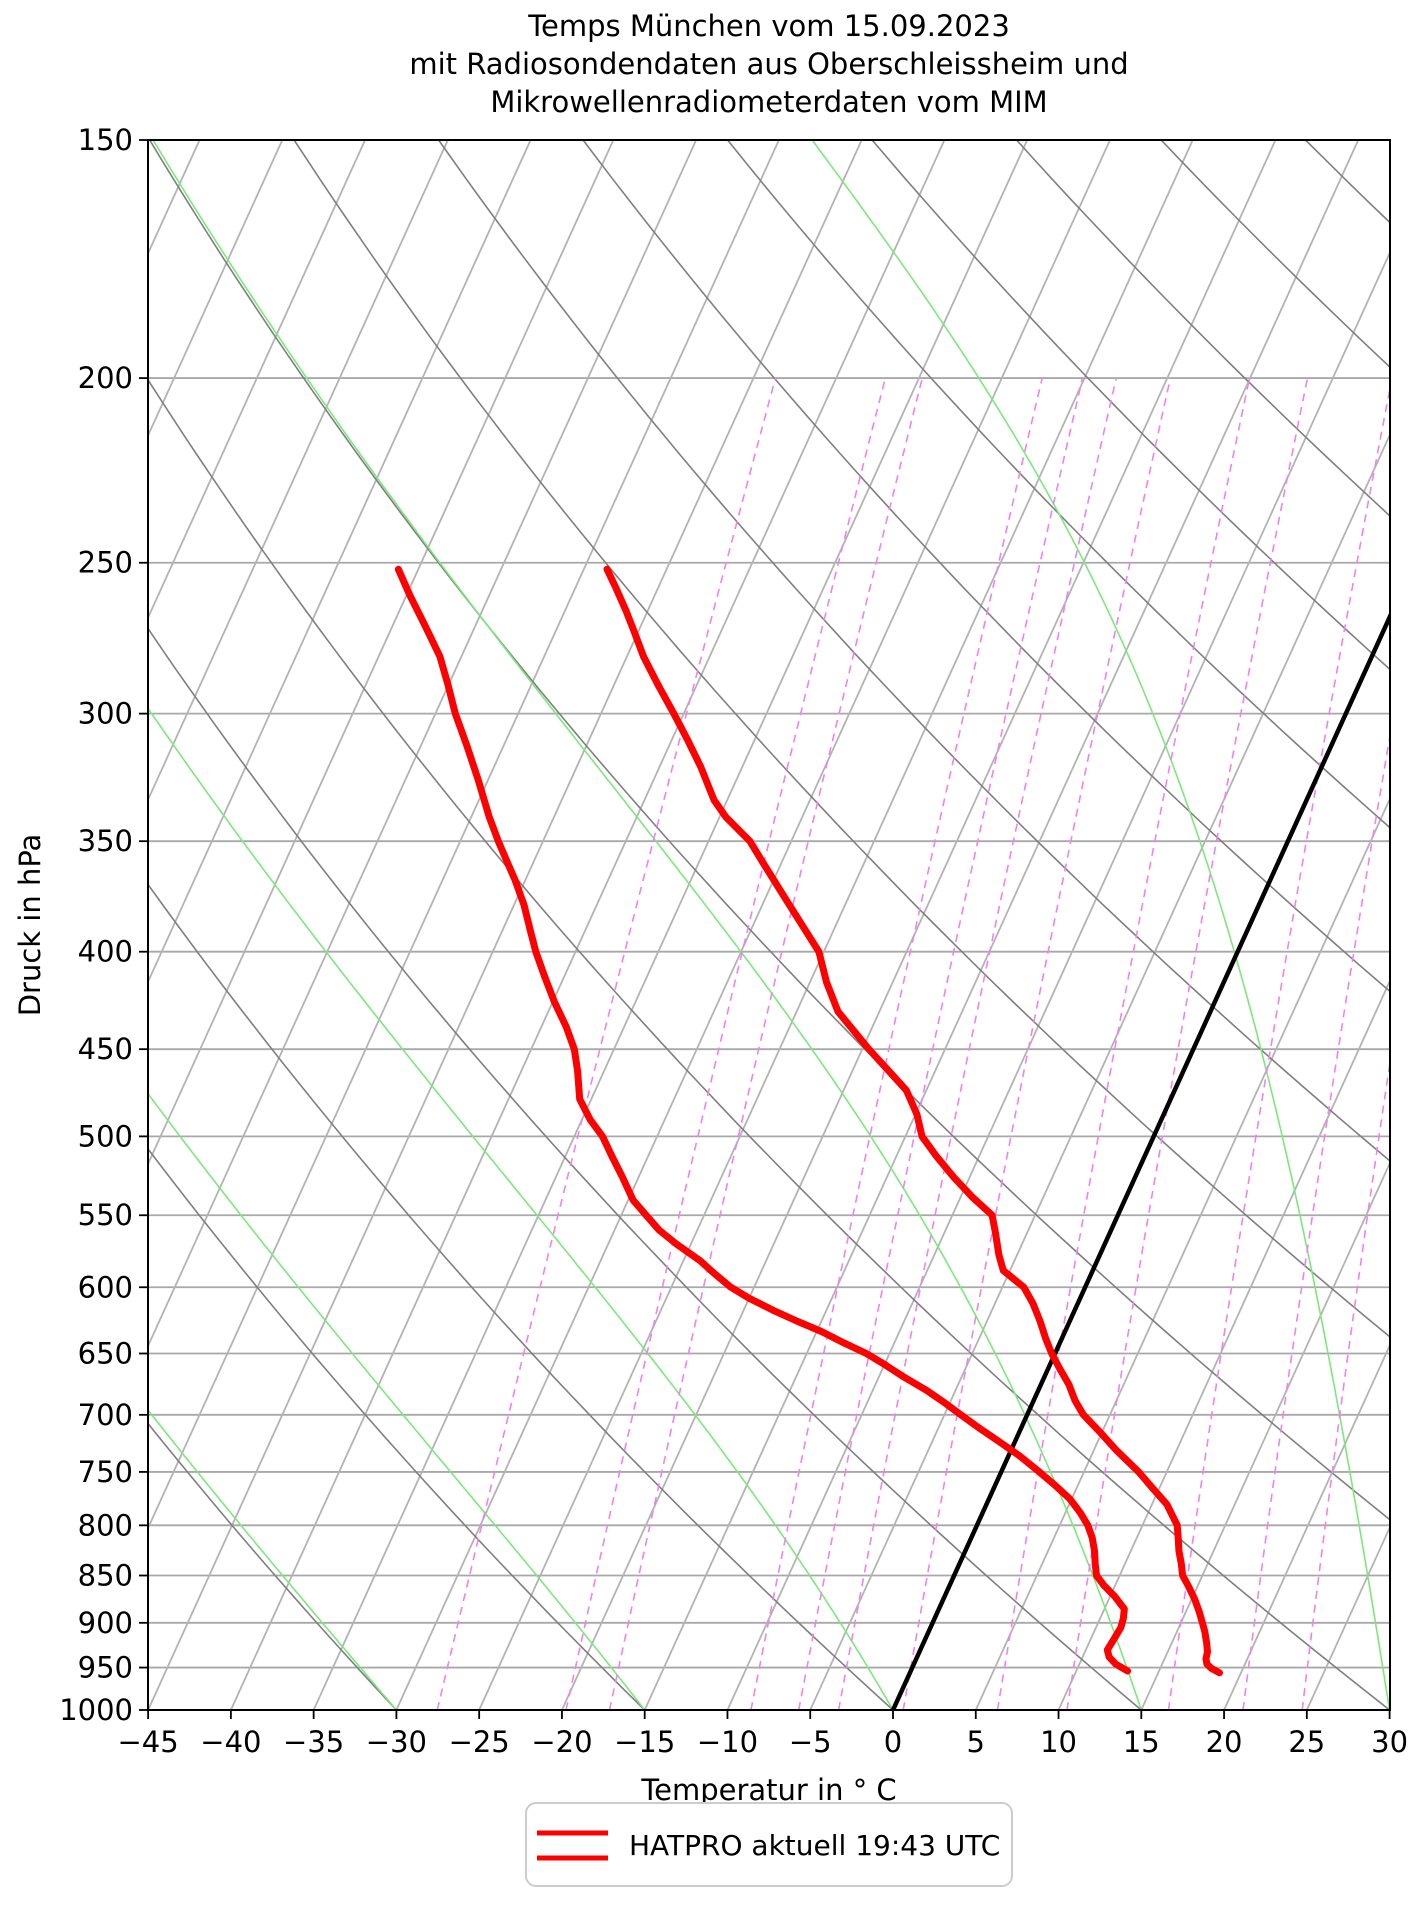  I want to click on x-tick-label: 25, so click(1306, 1742).